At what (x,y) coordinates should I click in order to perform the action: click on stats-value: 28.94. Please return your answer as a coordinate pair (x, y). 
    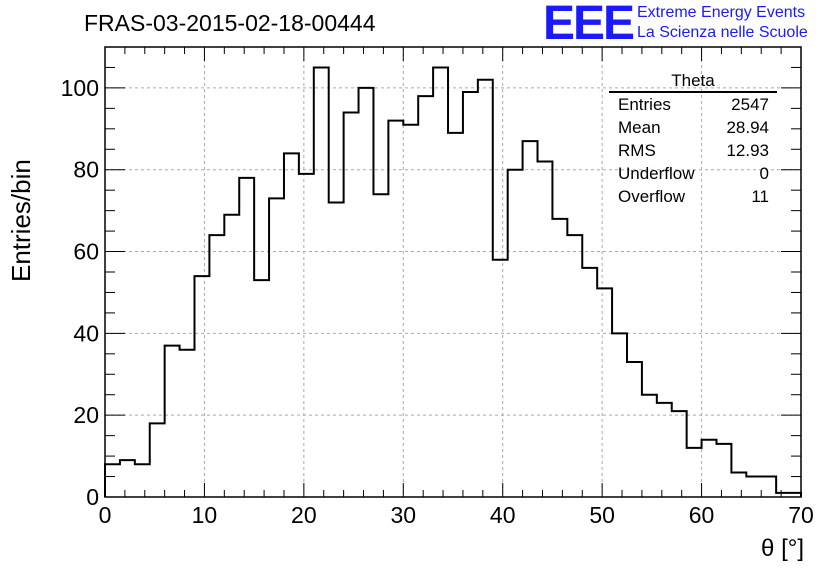
    Looking at the image, I should click on (747, 127).